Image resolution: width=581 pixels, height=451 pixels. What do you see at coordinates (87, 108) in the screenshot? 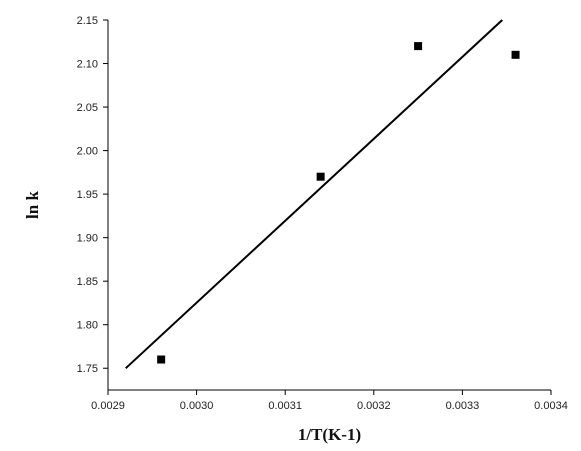
I see `y-tick-label: 2.05` at bounding box center [87, 108].